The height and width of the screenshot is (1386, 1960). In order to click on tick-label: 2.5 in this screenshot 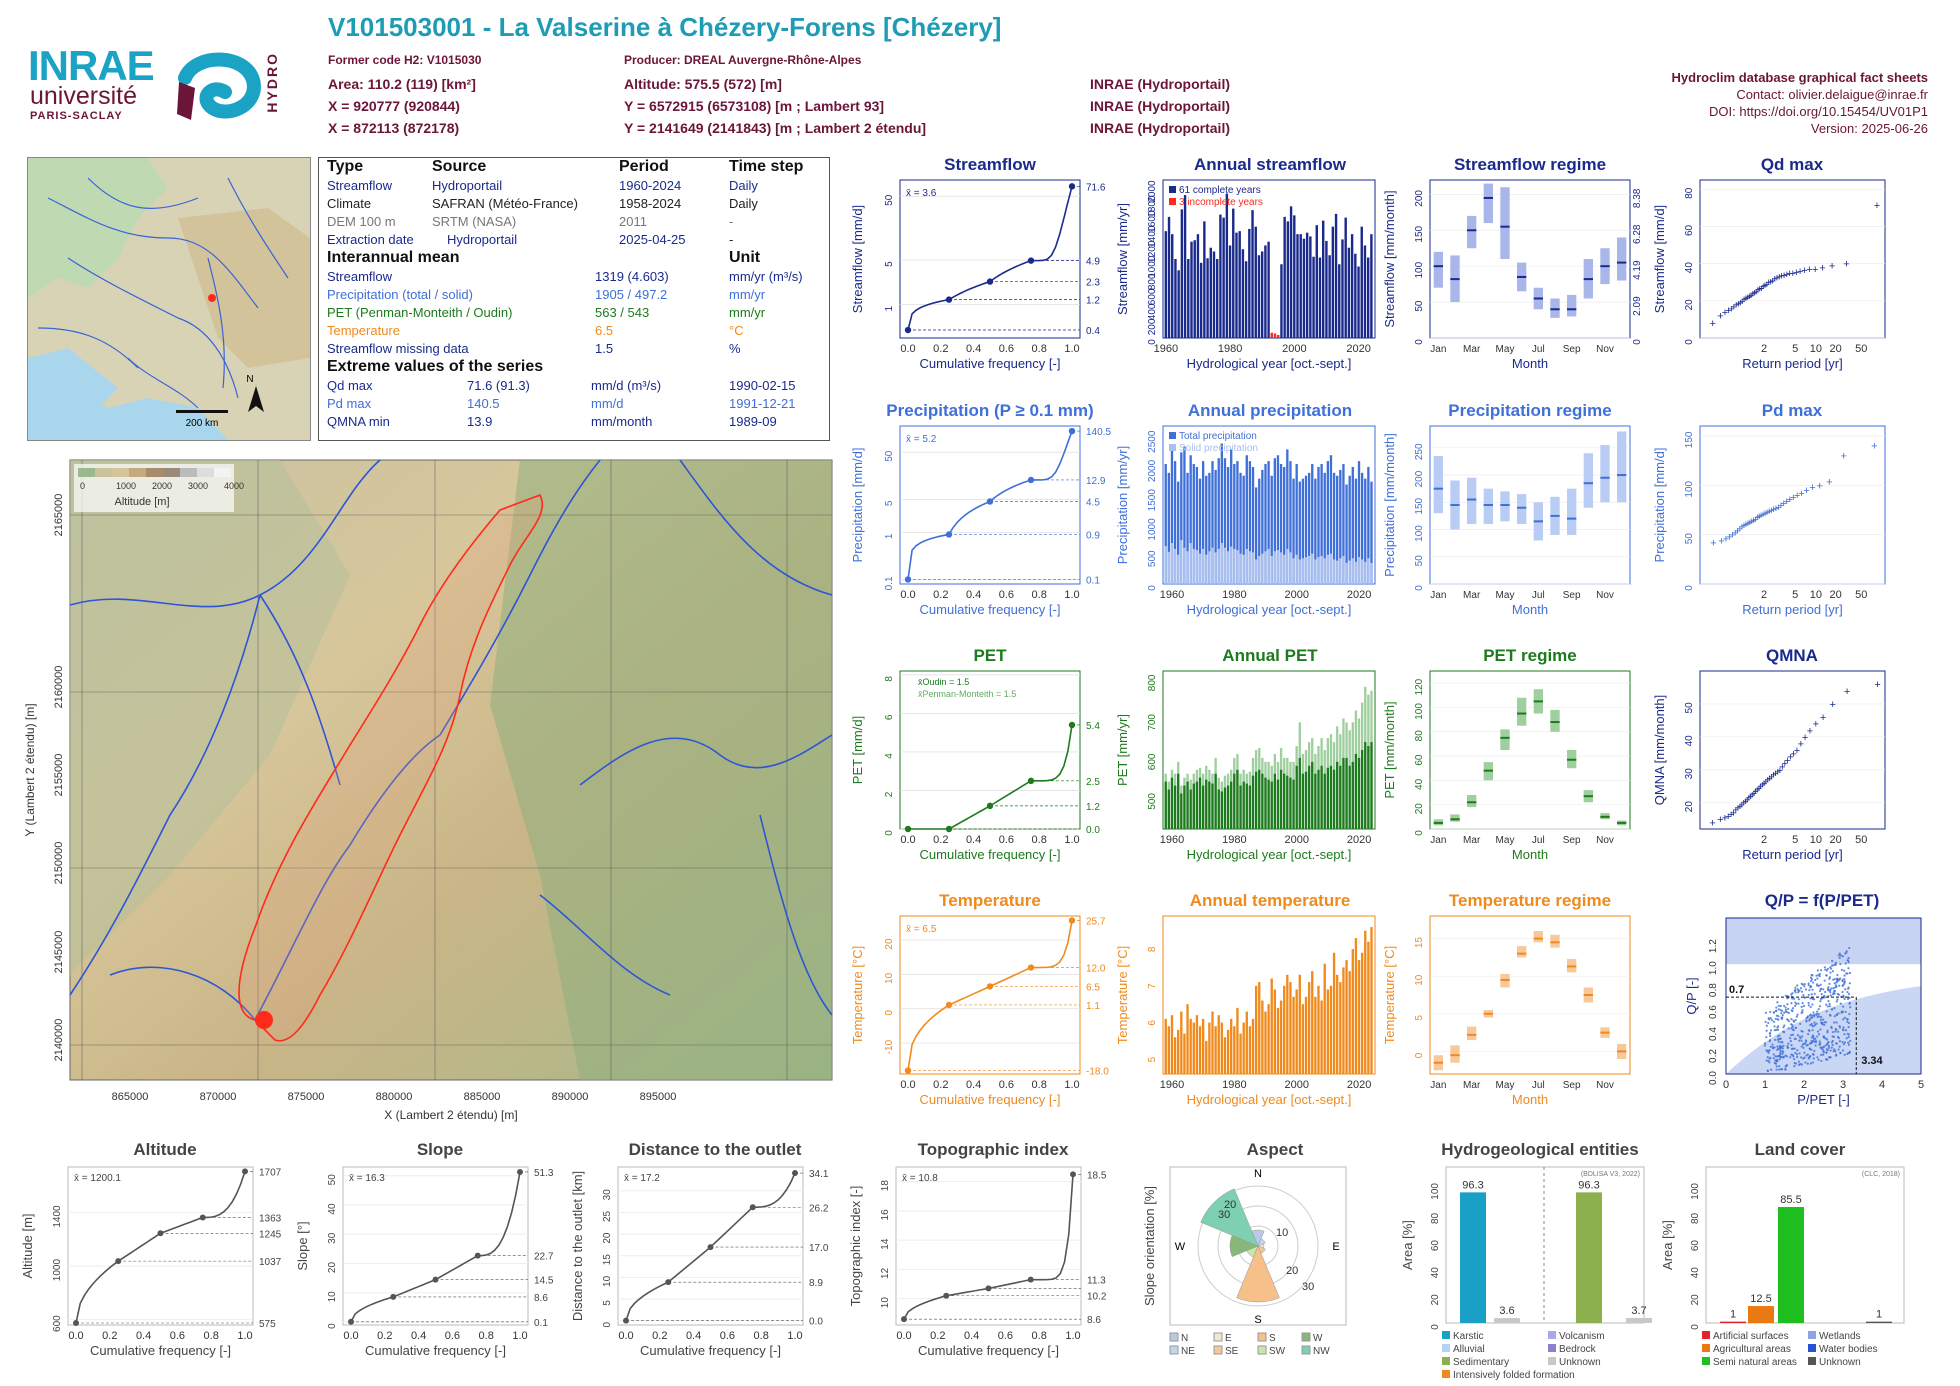, I will do `click(1093, 782)`.